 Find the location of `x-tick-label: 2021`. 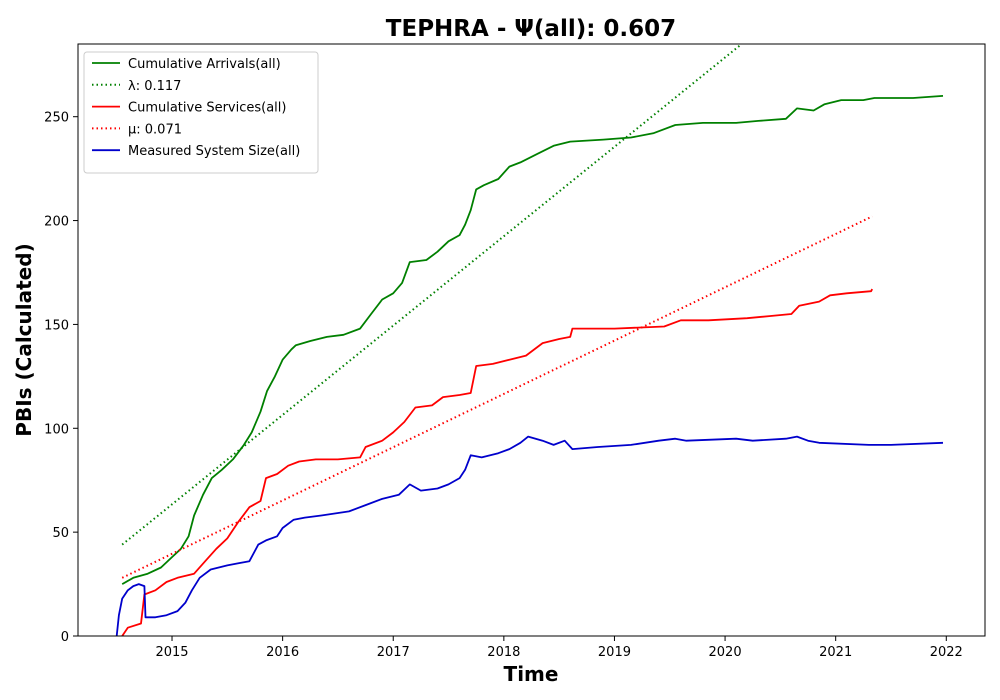

x-tick-label: 2021 is located at coordinates (835, 652).